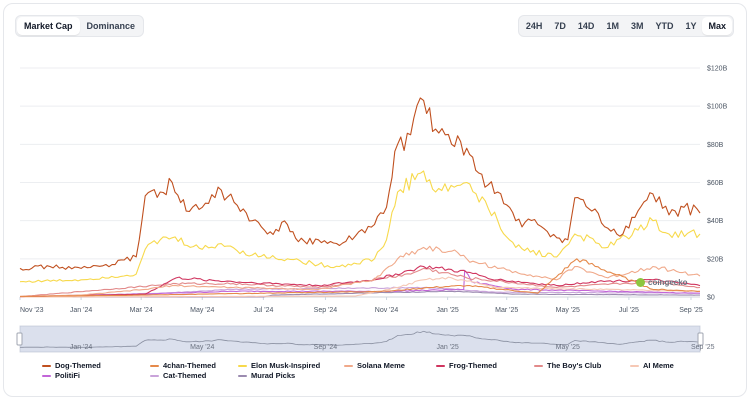  Describe the element at coordinates (568, 310) in the screenshot. I see `x-tick-label: May '25` at that location.